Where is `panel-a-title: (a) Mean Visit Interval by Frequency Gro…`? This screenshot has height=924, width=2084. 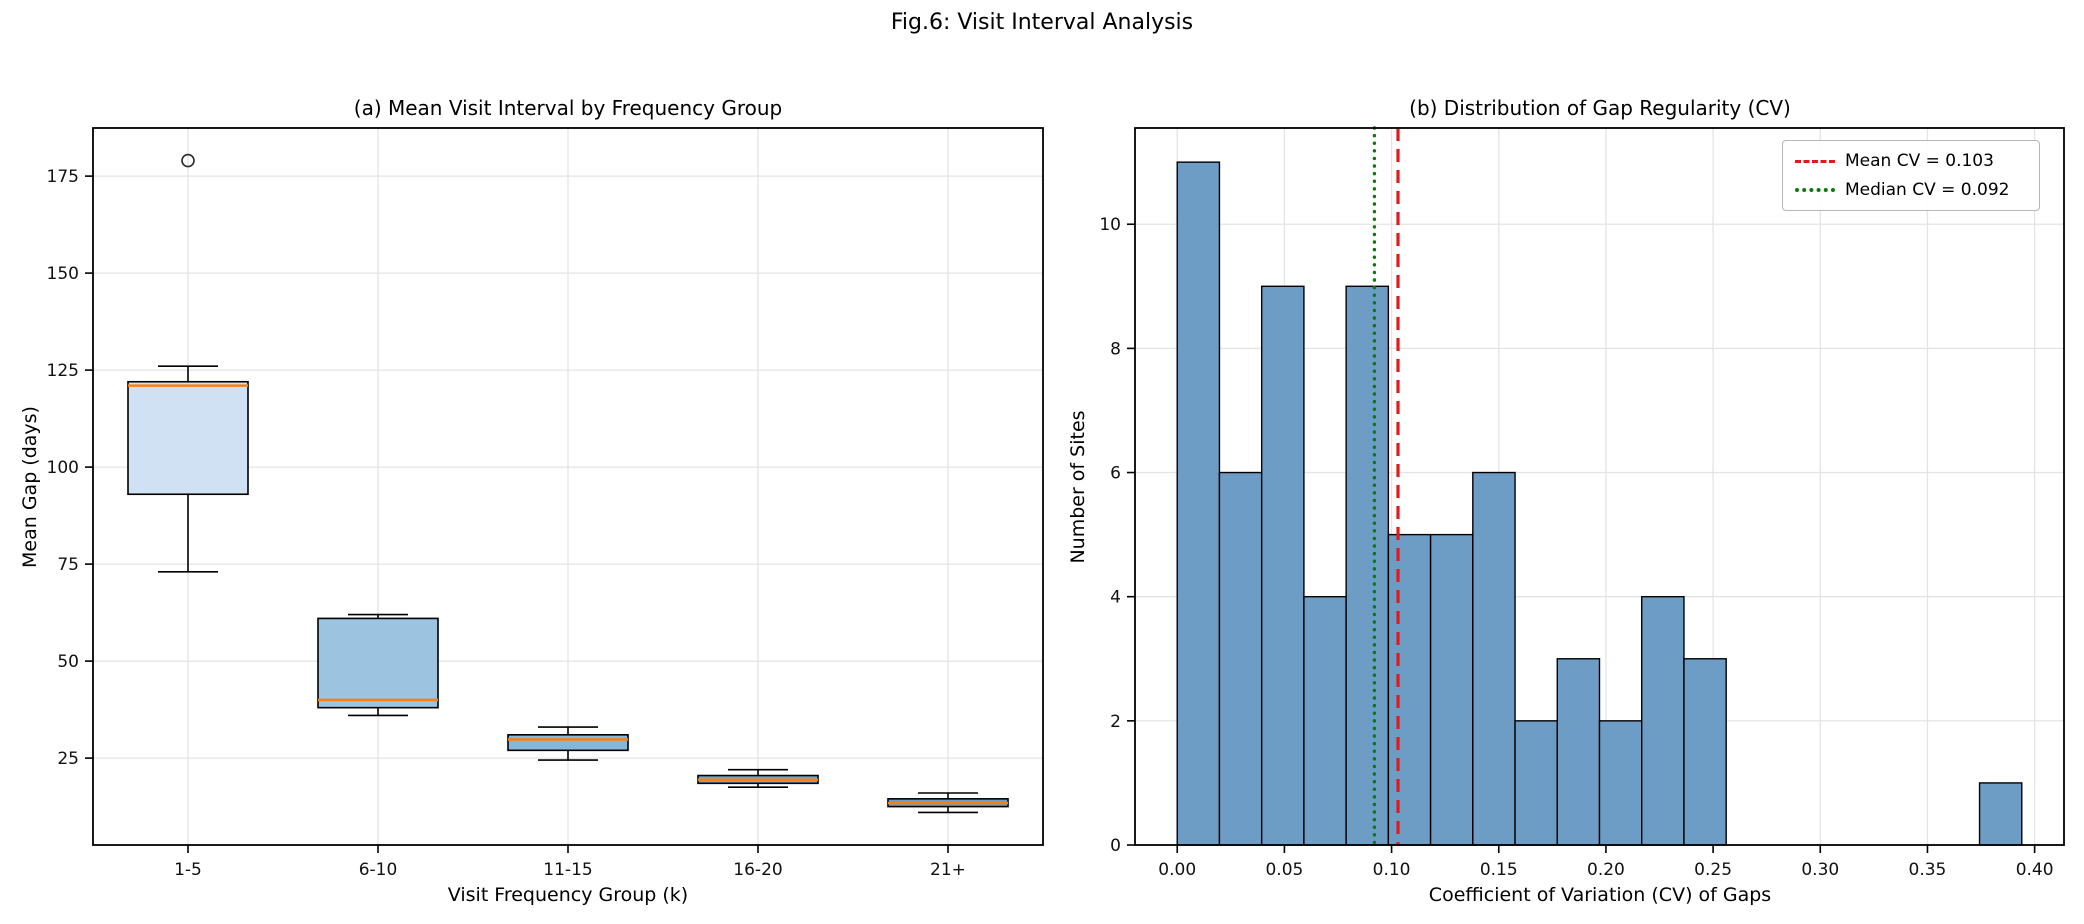 panel-a-title: (a) Mean Visit Interval by Frequency Gro… is located at coordinates (568, 108).